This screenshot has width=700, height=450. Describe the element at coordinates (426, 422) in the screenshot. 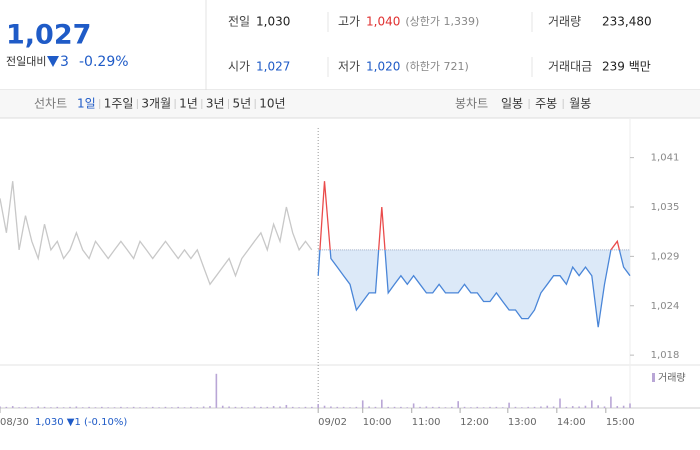

I see `x-tick-label: 11:00` at that location.